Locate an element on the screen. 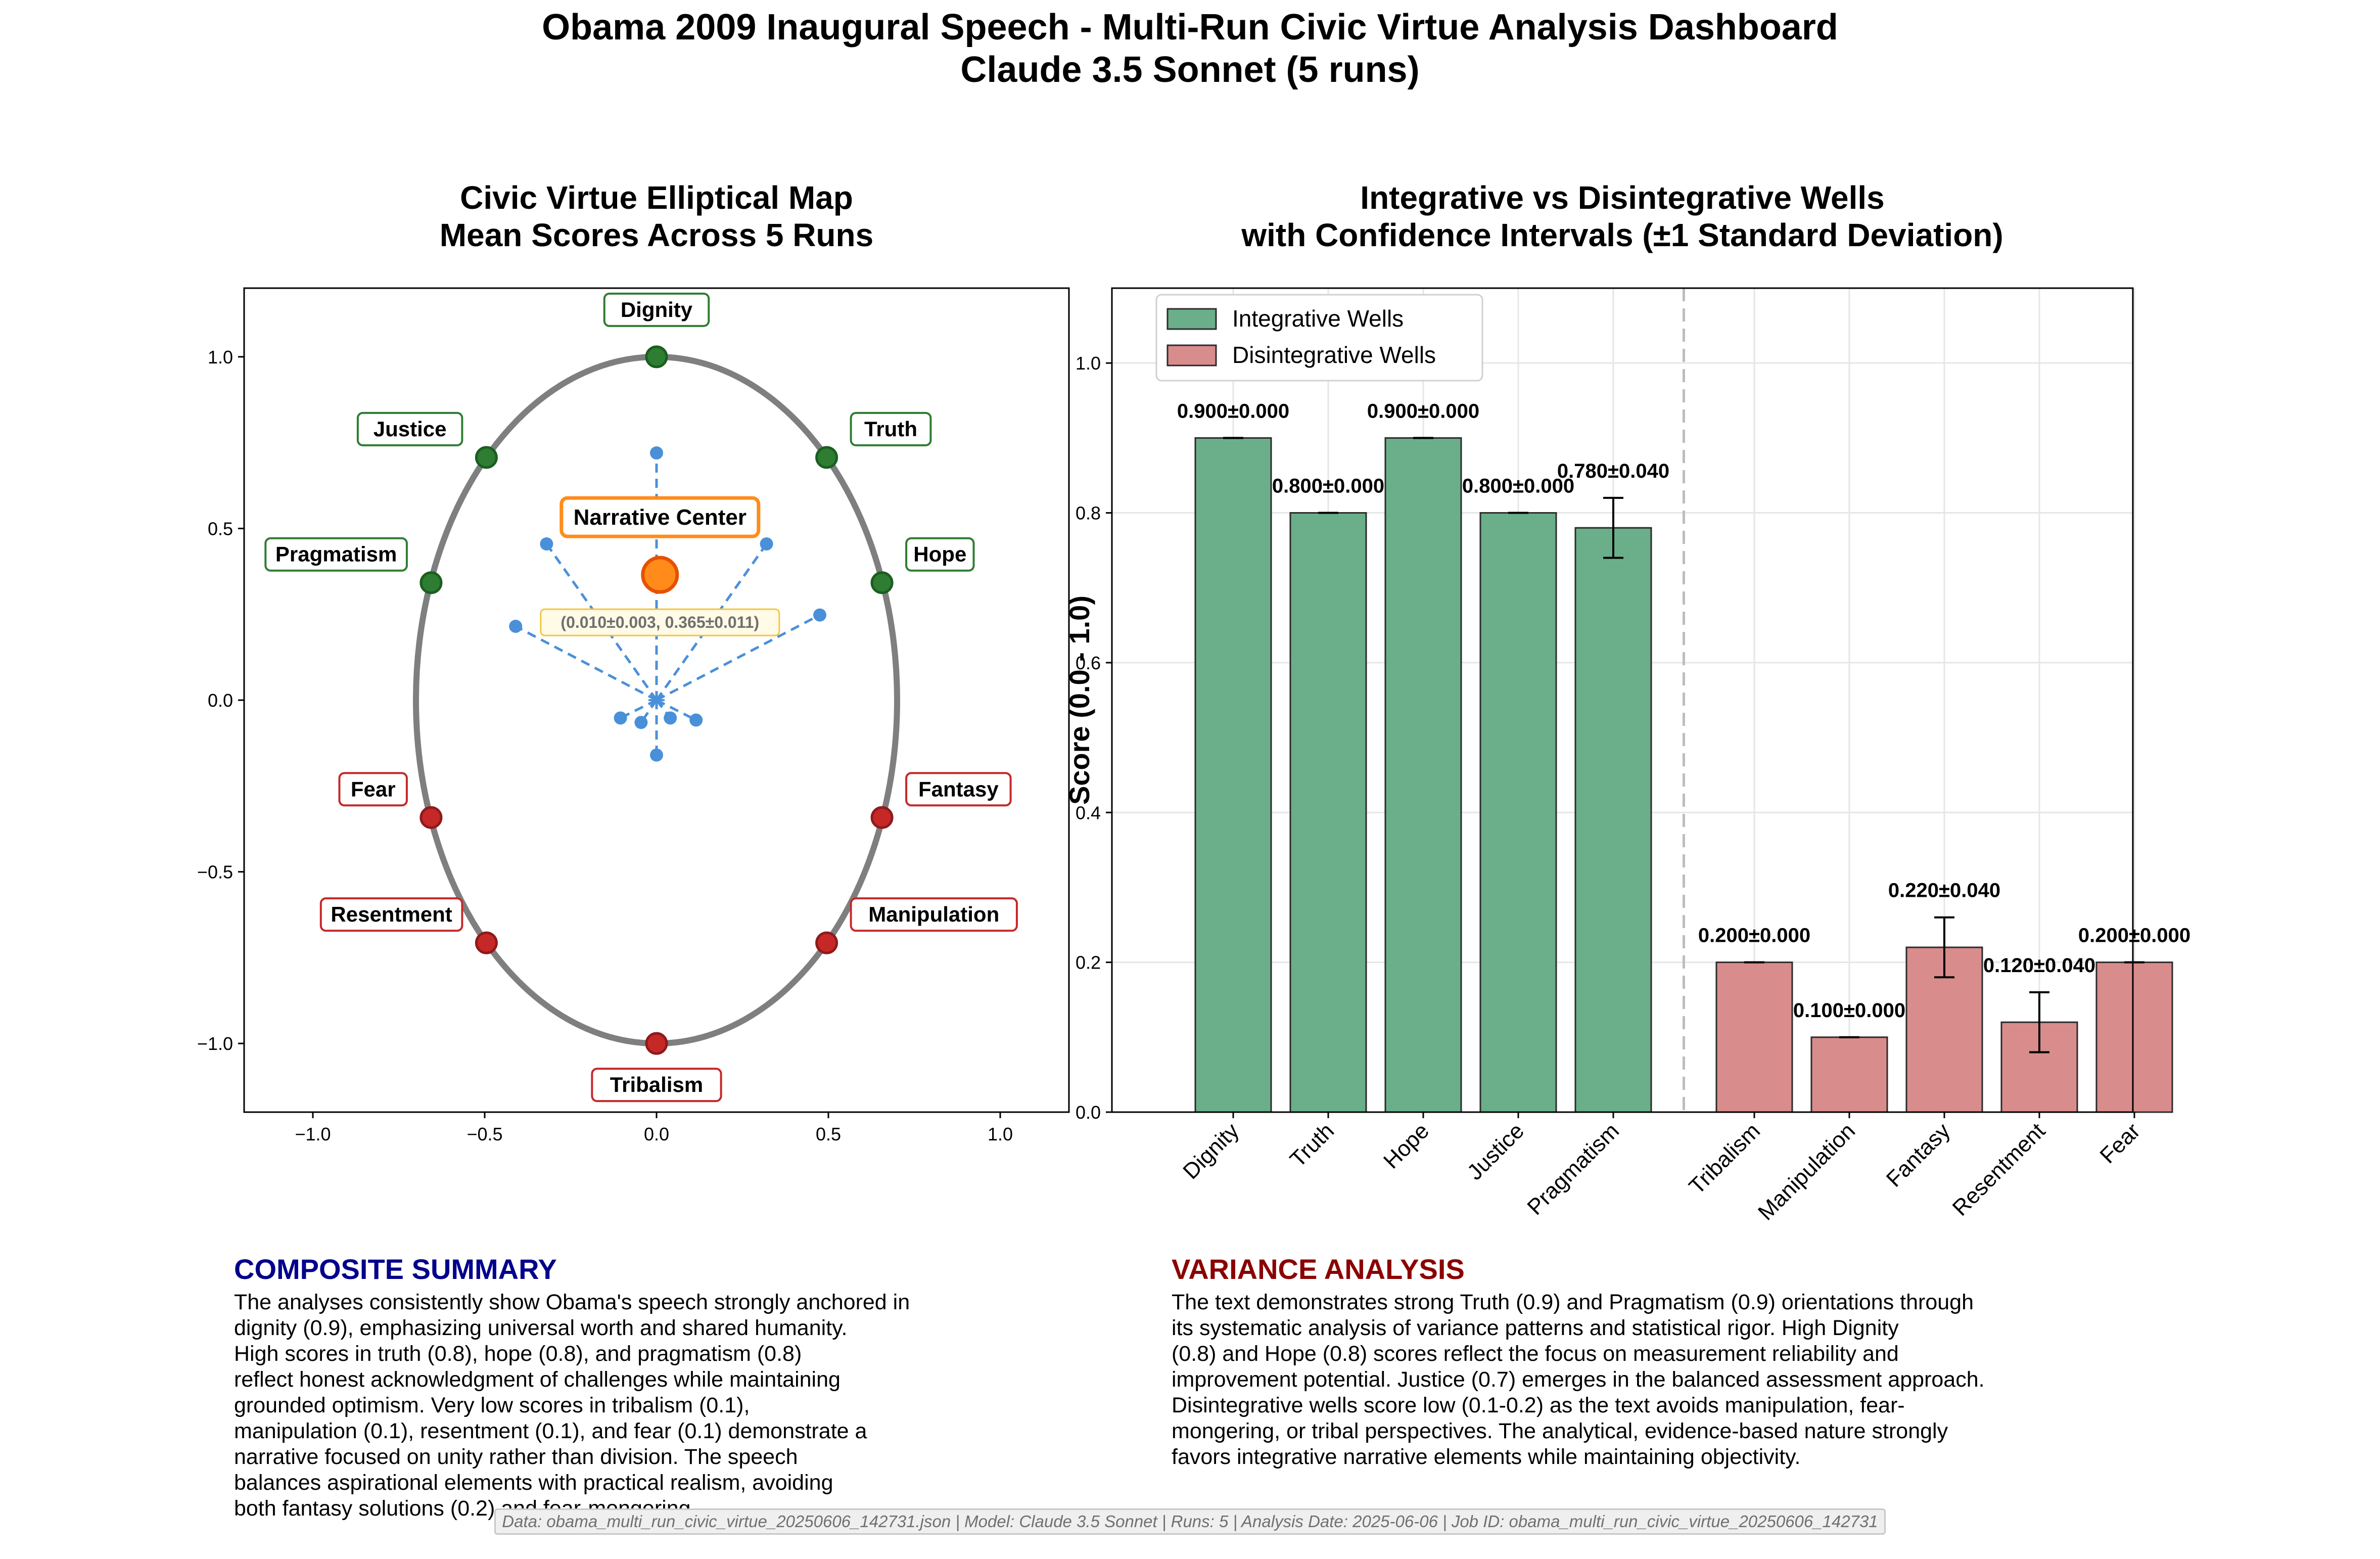 The height and width of the screenshot is (1559, 2380). narrative-center-label: Narrative Center is located at coordinates (660, 517).